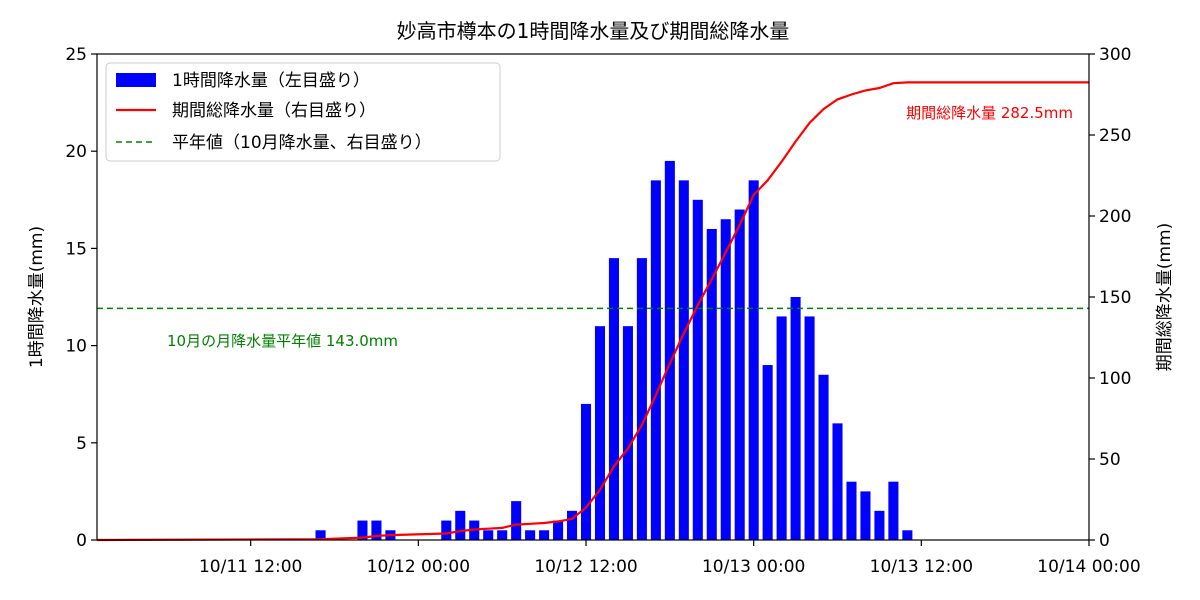 The width and height of the screenshot is (1200, 600). Describe the element at coordinates (76, 347) in the screenshot. I see `left-tick-label: 10` at that location.